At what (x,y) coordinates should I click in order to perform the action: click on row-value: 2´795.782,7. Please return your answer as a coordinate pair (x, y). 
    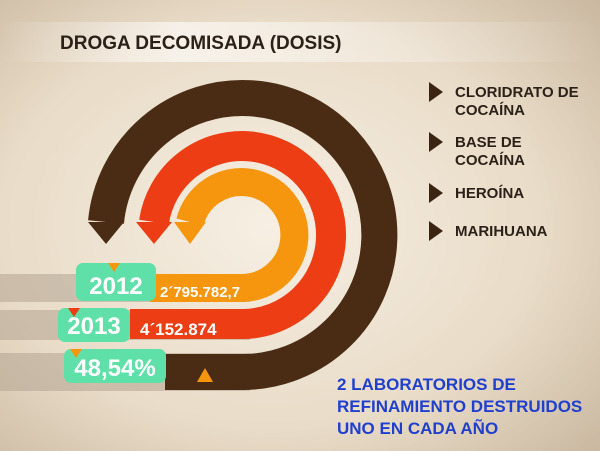
    Looking at the image, I should click on (200, 292).